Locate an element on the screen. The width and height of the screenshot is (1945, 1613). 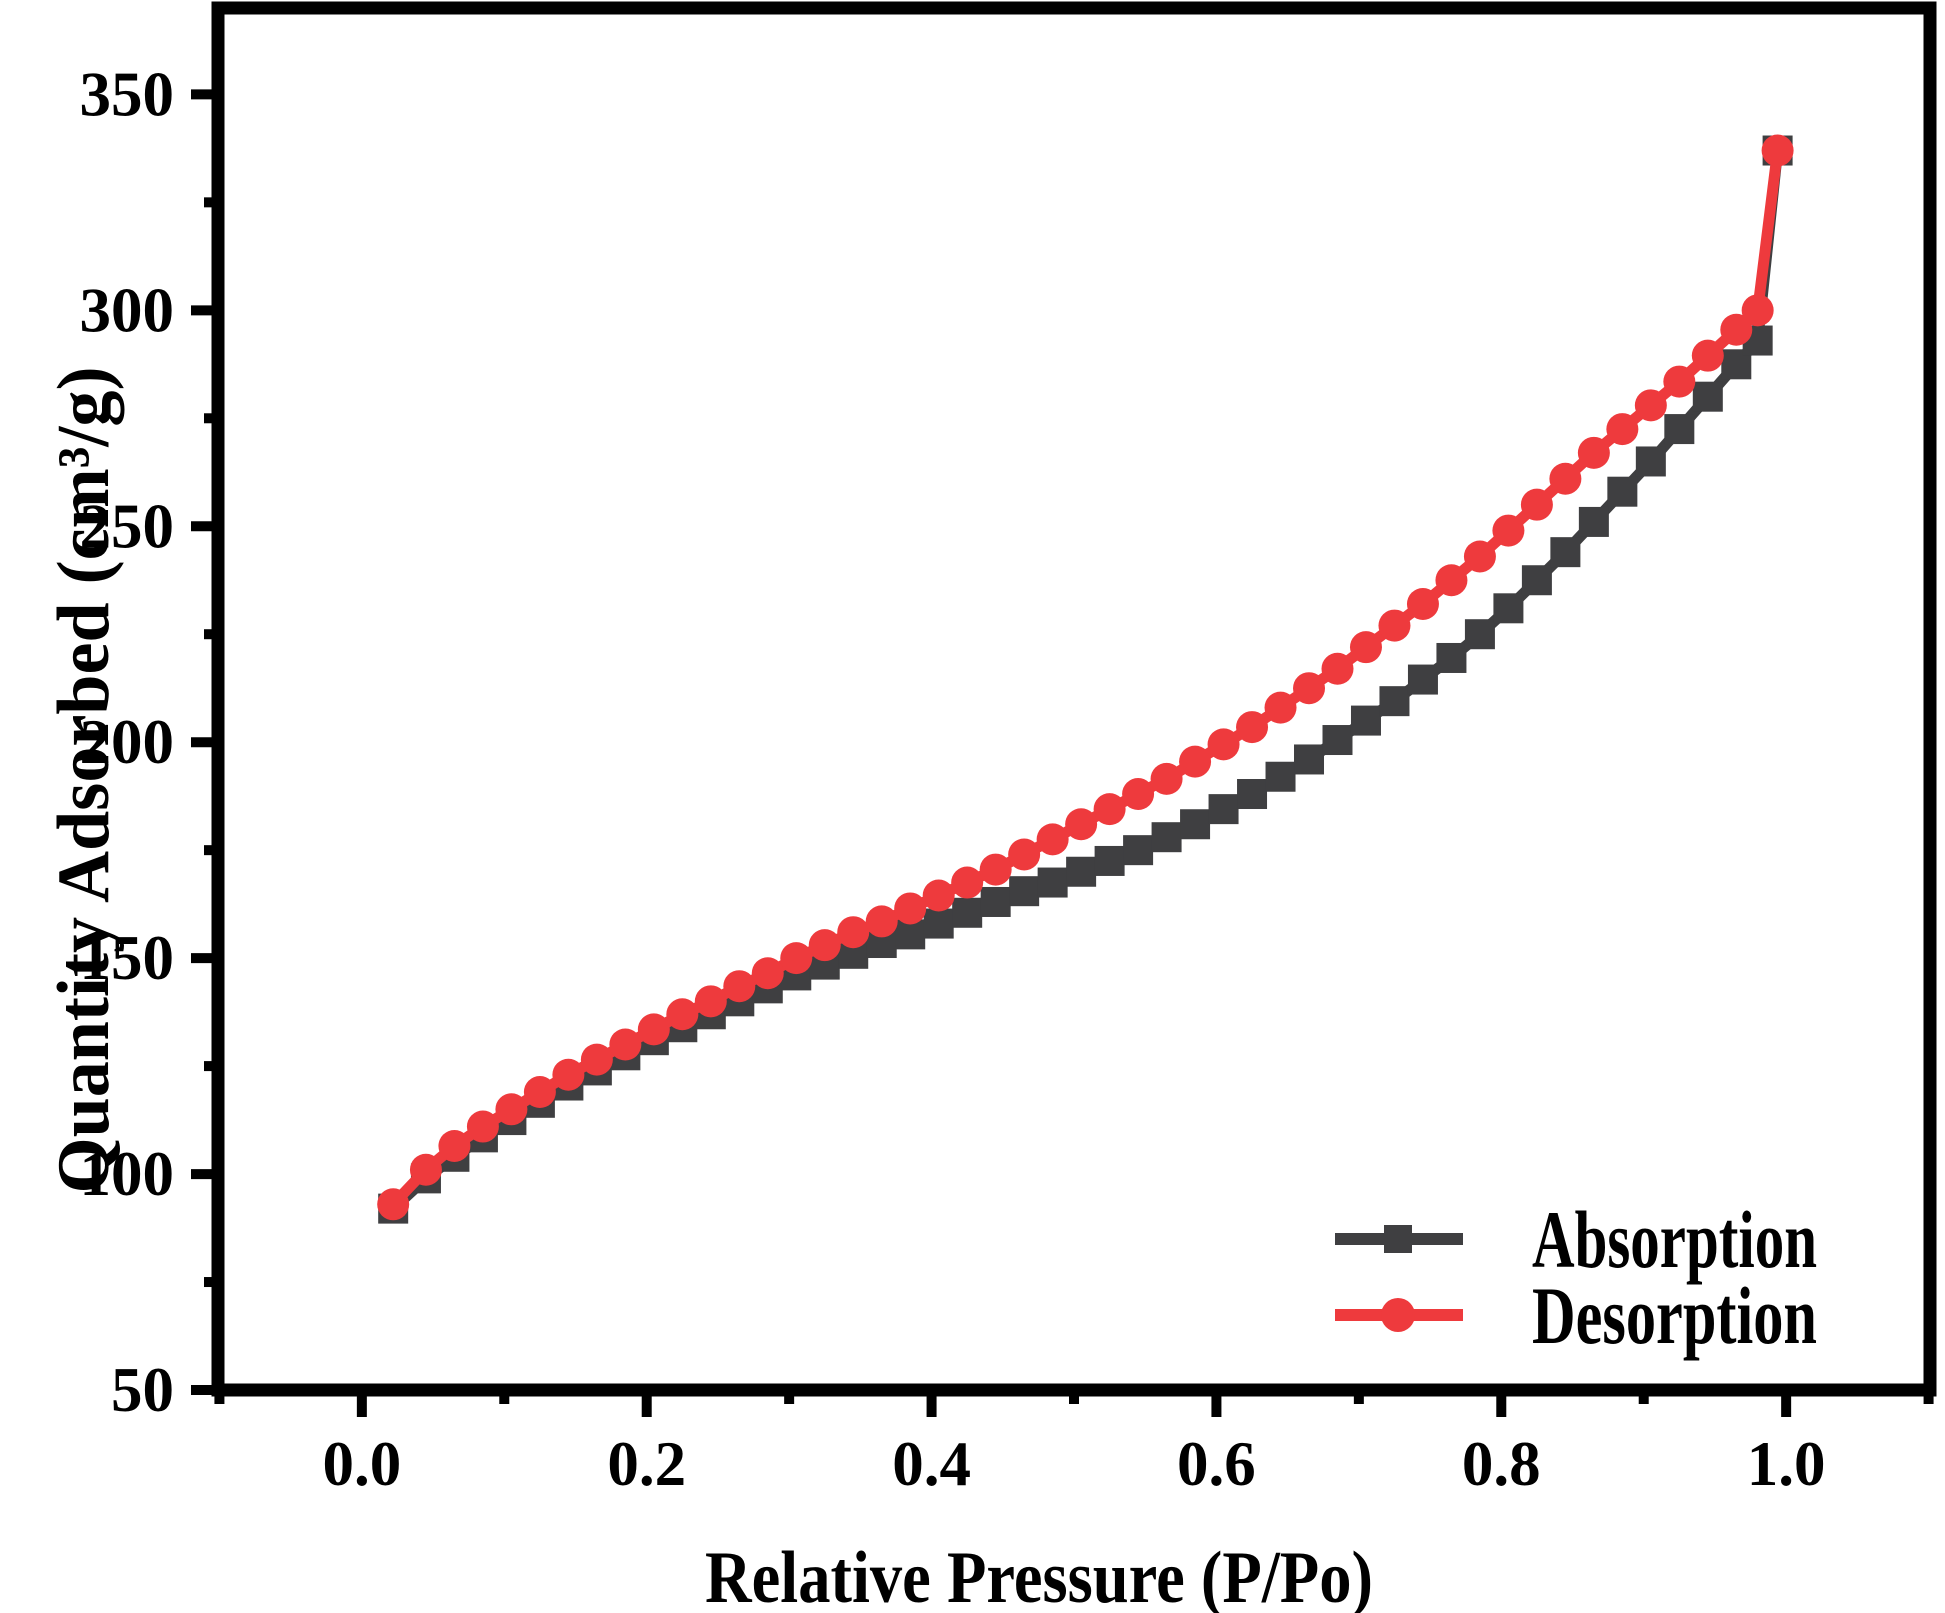
y-axis-title: Quantity Adsorbed (cm³/g) is located at coordinates (84, 780).